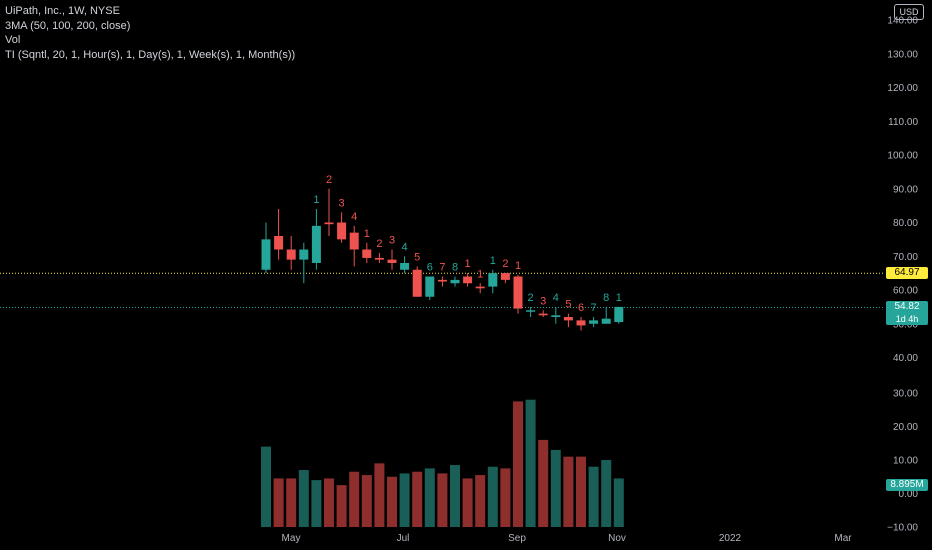 This screenshot has height=550, width=932. Describe the element at coordinates (617, 538) in the screenshot. I see `time-tick-label: Nov` at that location.